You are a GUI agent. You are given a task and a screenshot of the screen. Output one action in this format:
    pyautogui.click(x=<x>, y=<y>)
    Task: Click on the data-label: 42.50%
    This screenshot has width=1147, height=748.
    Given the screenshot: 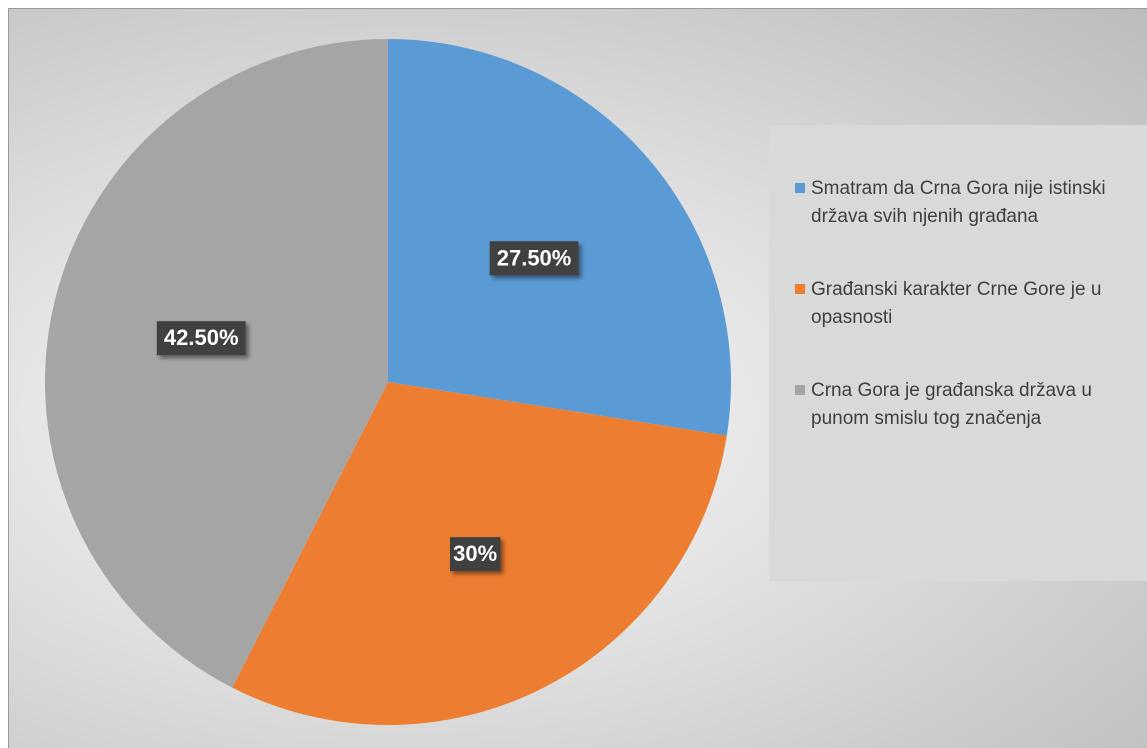 What is the action you would take?
    pyautogui.click(x=201, y=338)
    